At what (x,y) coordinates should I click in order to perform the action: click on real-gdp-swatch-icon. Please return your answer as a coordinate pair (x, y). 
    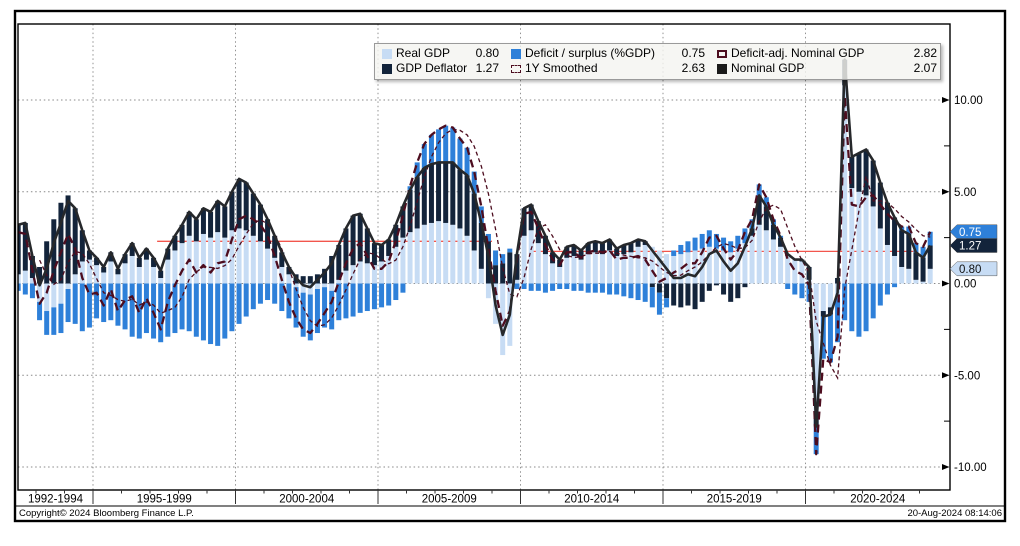
    Looking at the image, I should click on (387, 53).